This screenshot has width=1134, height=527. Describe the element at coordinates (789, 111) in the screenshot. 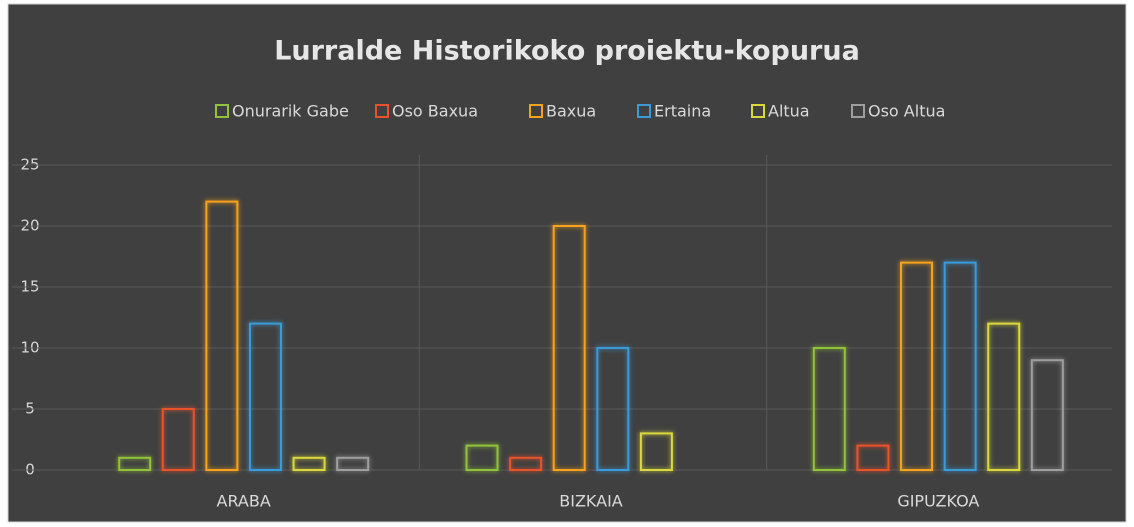

I see `legend-label: Altua` at that location.